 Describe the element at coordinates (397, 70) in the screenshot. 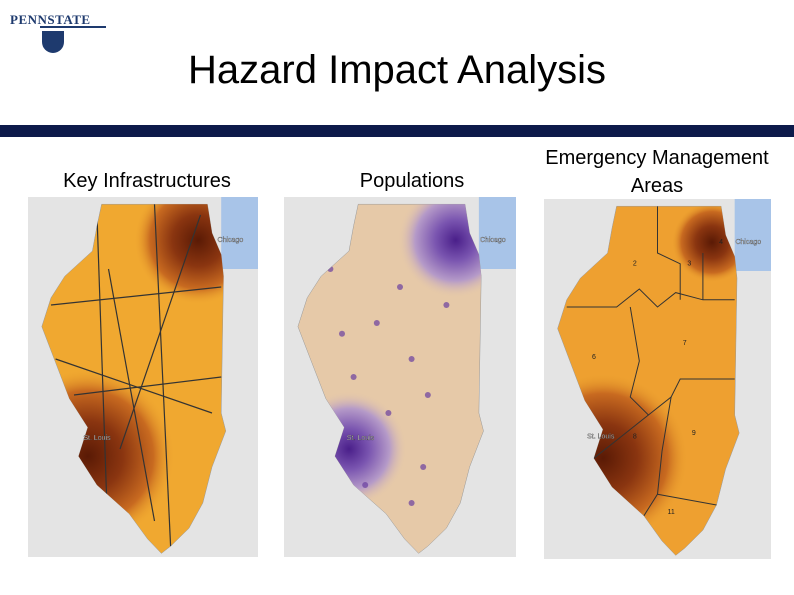

I see `slide-title: Hazard Impact Analysis` at that location.